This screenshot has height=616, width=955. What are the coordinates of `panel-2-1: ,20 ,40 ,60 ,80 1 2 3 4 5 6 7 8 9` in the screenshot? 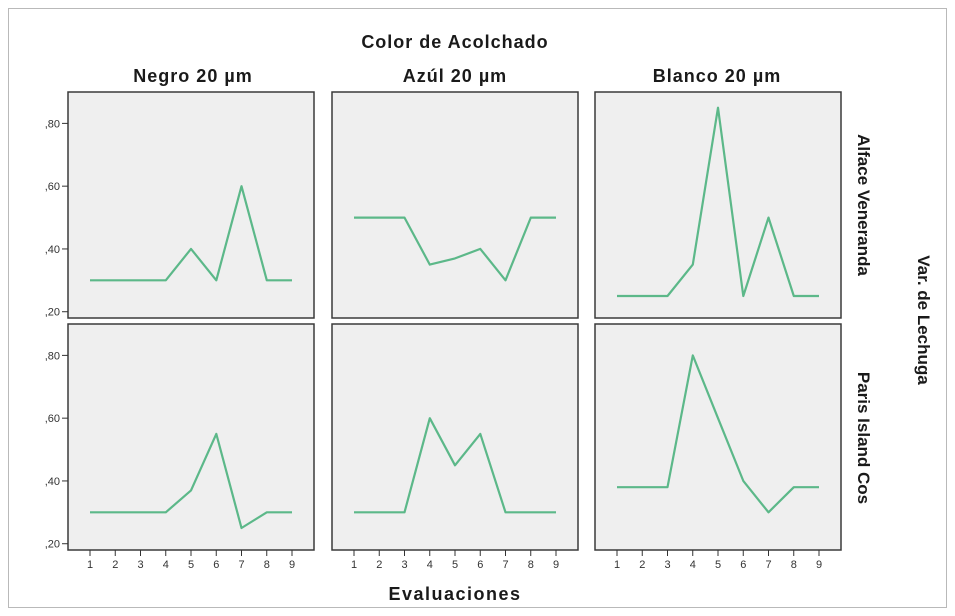 It's located at (180, 447).